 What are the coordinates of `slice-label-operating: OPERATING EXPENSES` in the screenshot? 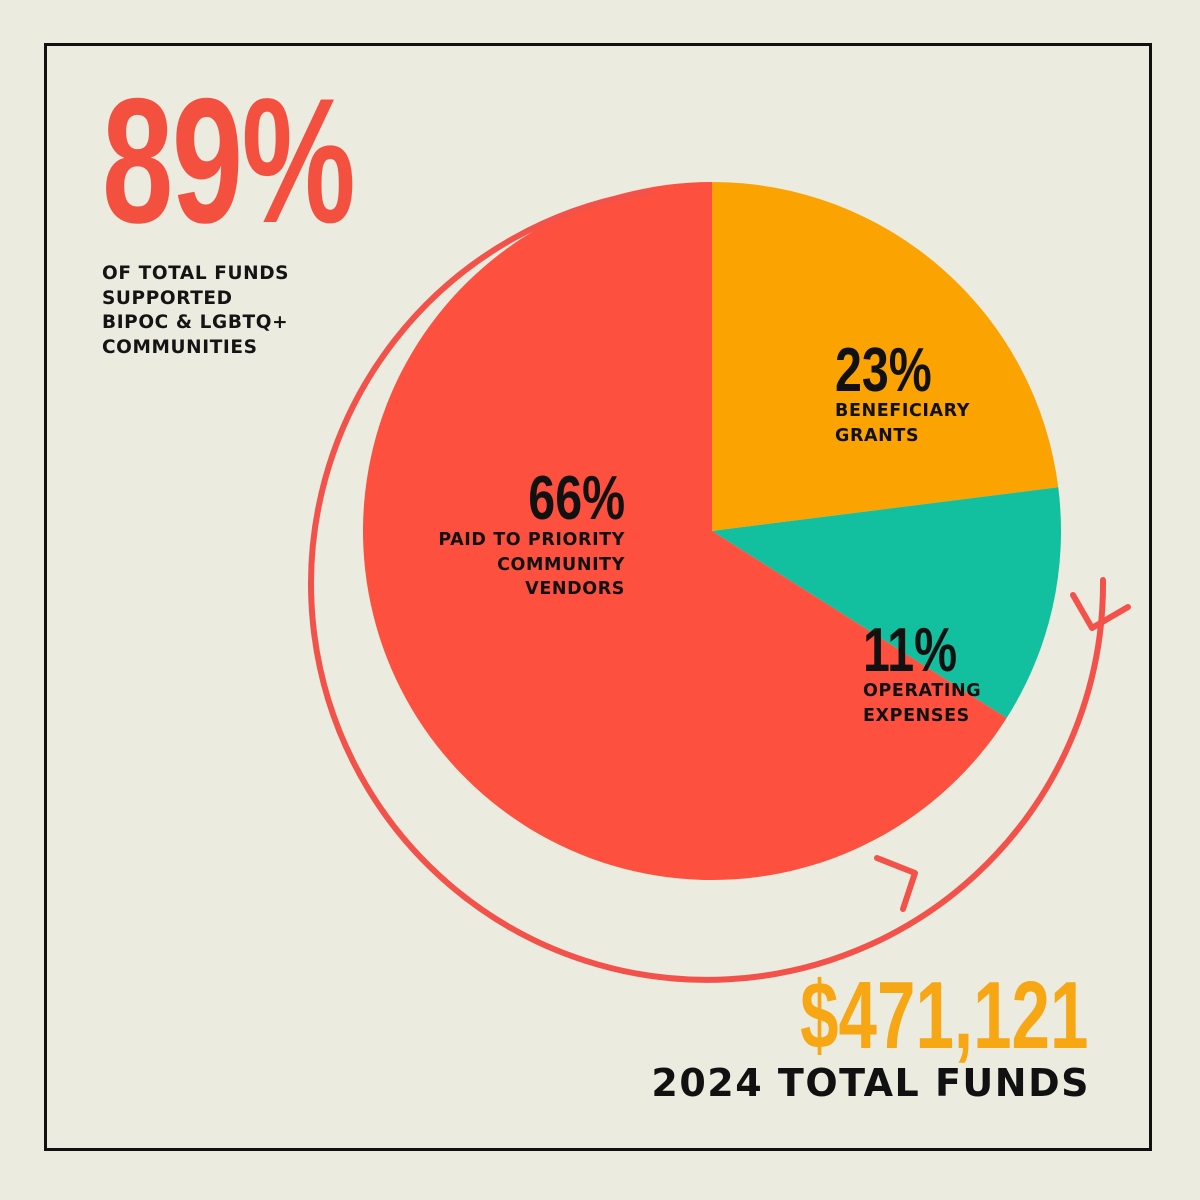 It's located at (922, 703).